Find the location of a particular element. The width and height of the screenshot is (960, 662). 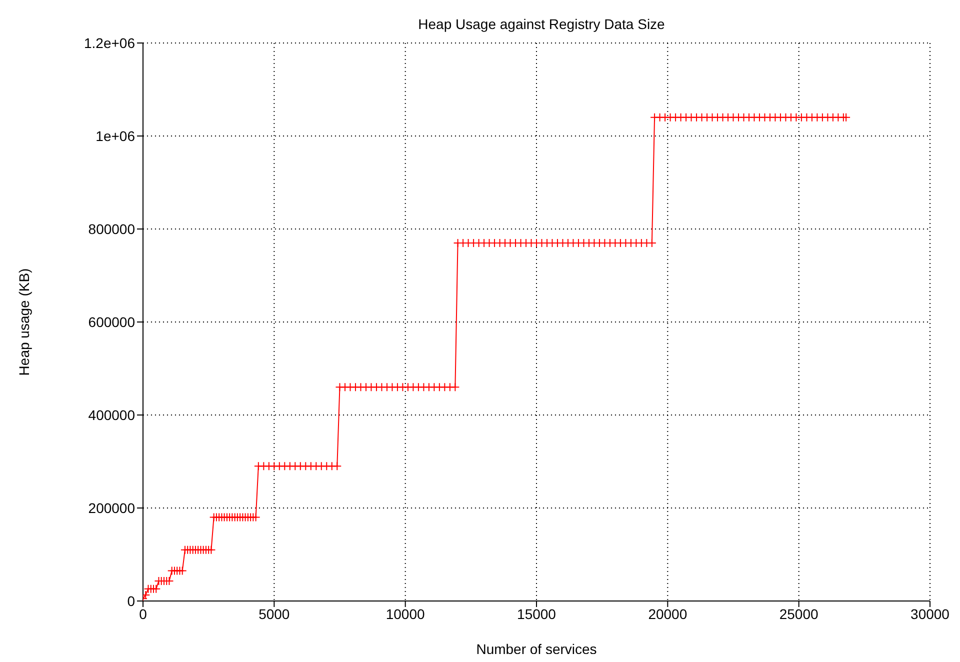

y-tick-label: 1e+06 is located at coordinates (116, 136).